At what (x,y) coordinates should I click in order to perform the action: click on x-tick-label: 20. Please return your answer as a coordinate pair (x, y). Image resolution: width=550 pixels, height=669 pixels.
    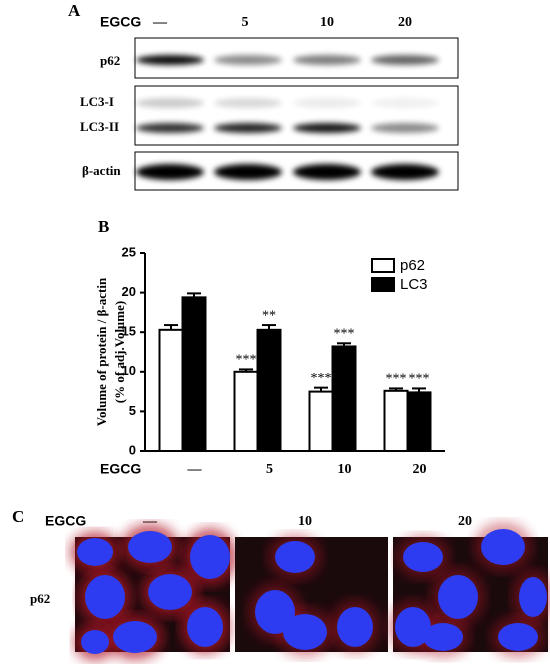
    Looking at the image, I should click on (420, 469).